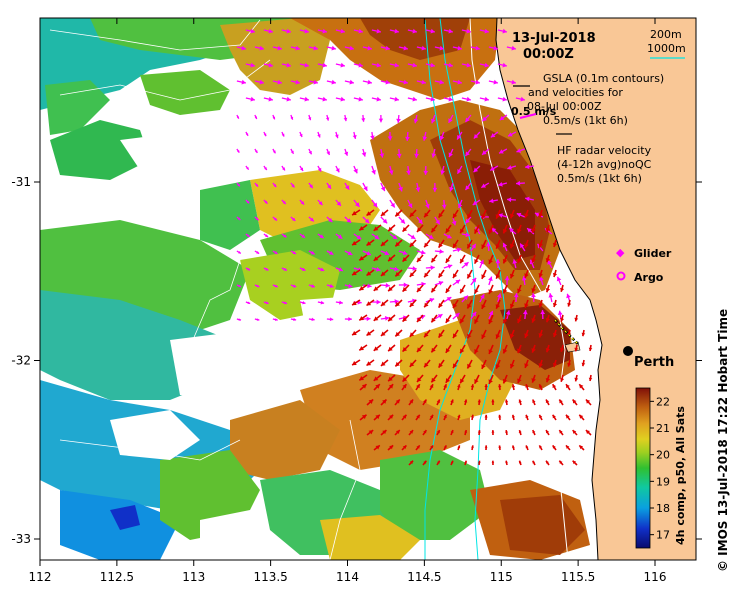  What do you see at coordinates (585, 120) in the screenshot?
I see `gsla-legend-speed: 0.5m/s (1kt 6h)` at bounding box center [585, 120].